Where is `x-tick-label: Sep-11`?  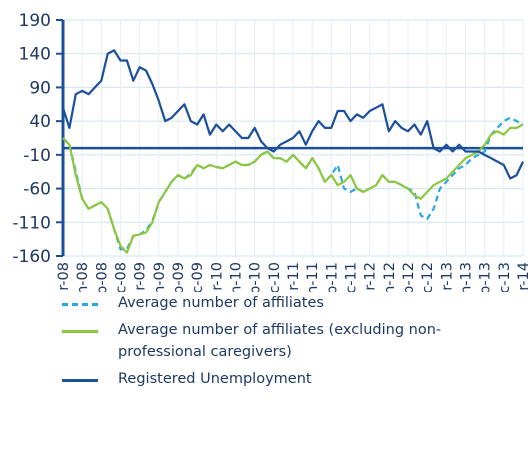 x-tick-label: Sep-11 is located at coordinates (332, 277).